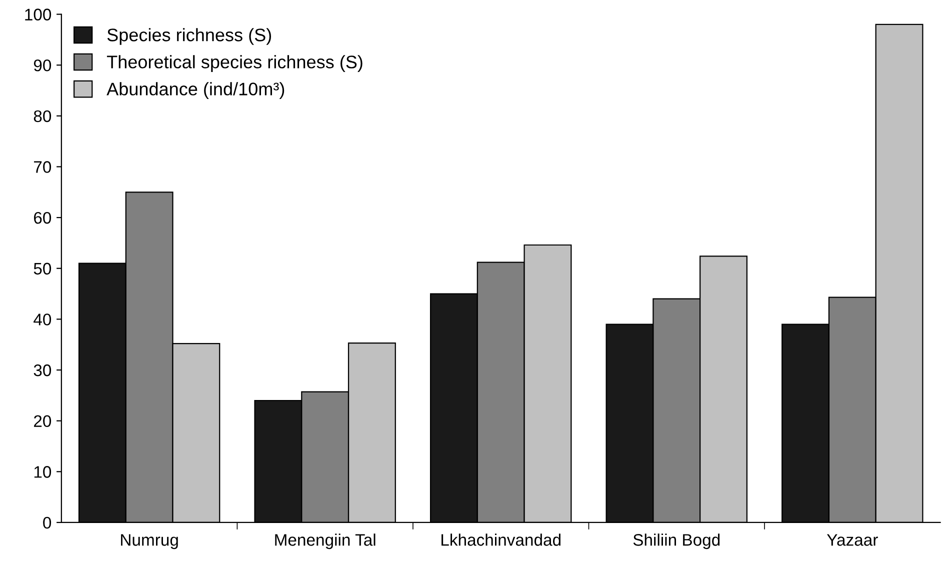 The height and width of the screenshot is (571, 945). What do you see at coordinates (195, 90) in the screenshot?
I see `legend-label: Abundance (ind/10m³)` at bounding box center [195, 90].